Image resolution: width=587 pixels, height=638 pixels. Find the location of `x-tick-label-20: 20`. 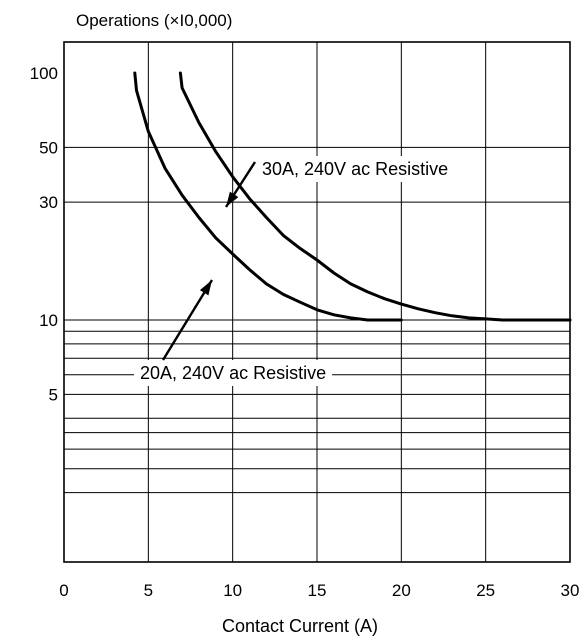

x-tick-label-20: 20 is located at coordinates (401, 590).